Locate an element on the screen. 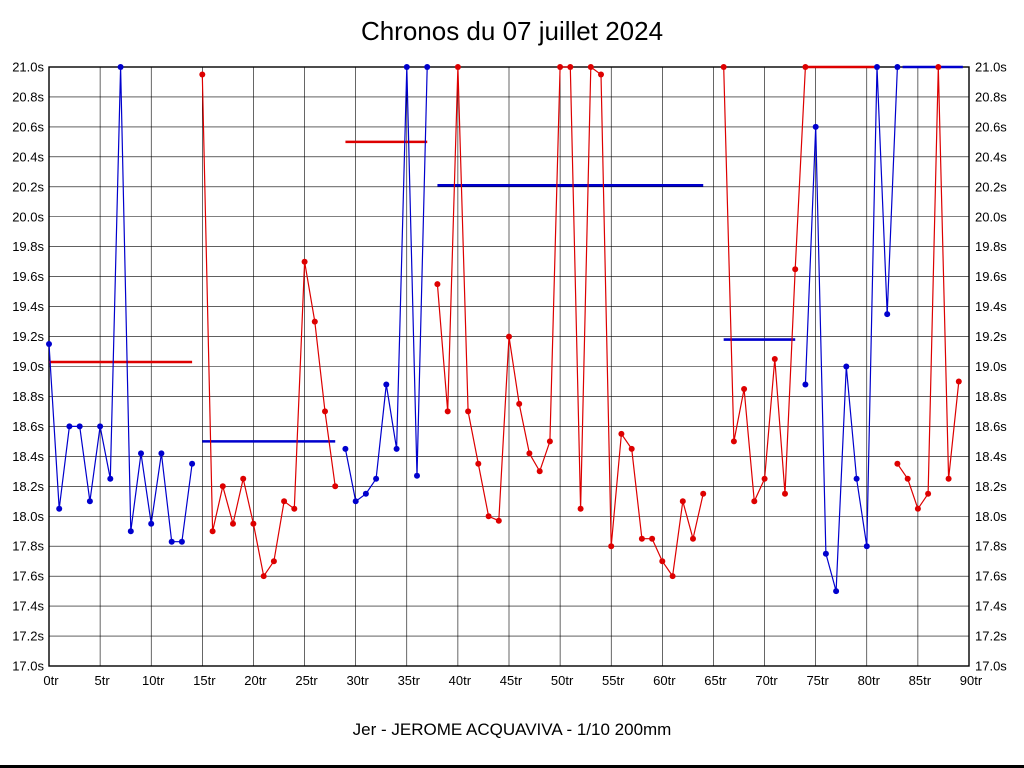 This screenshot has width=1024, height=768. y-tick-label-left: 20.8s is located at coordinates (28, 96).